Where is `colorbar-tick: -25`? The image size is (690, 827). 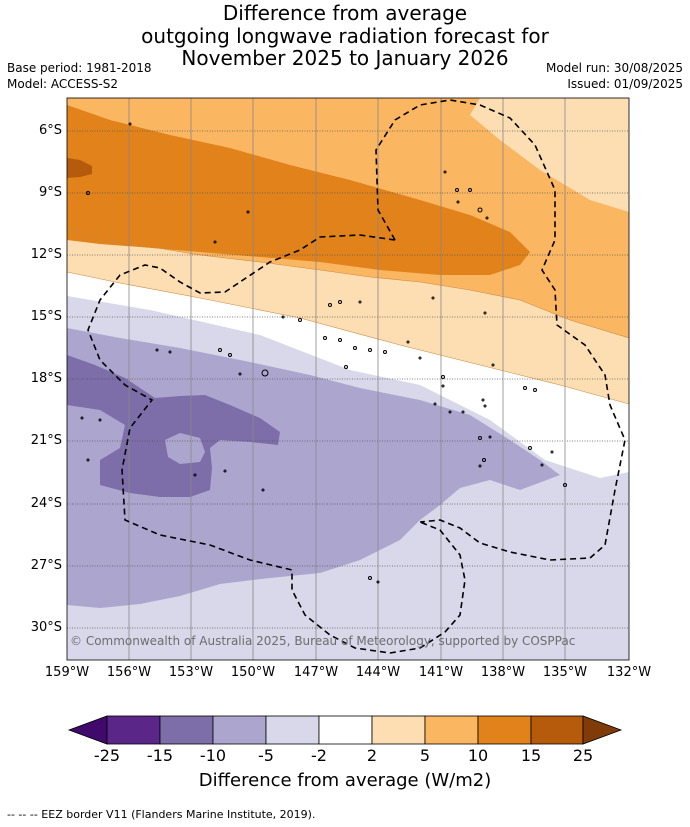 colorbar-tick: -25 is located at coordinates (107, 755).